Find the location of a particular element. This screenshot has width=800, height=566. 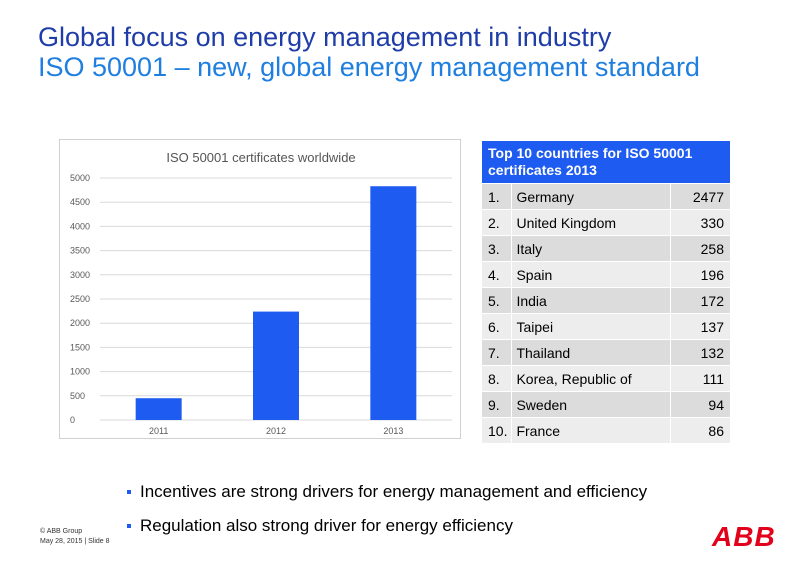

table-row: 2. United Kingdom 330 is located at coordinates (605, 222).